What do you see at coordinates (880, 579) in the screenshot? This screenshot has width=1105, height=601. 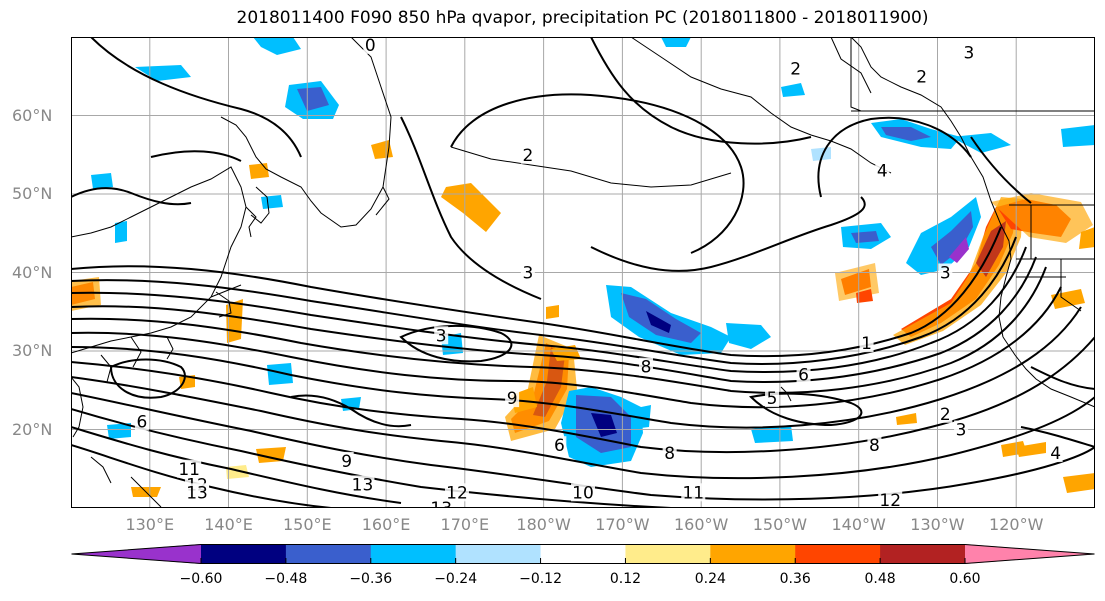 I see `colorbar-tick-label: 0.48` at bounding box center [880, 579].